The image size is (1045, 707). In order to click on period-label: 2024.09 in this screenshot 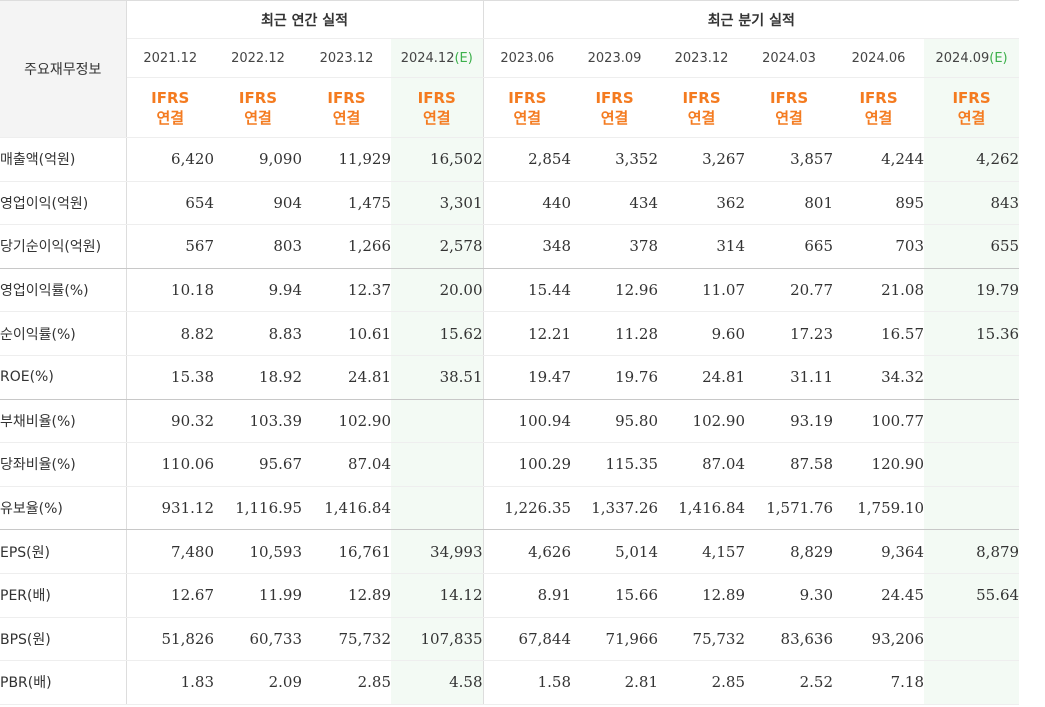, I will do `click(962, 58)`.